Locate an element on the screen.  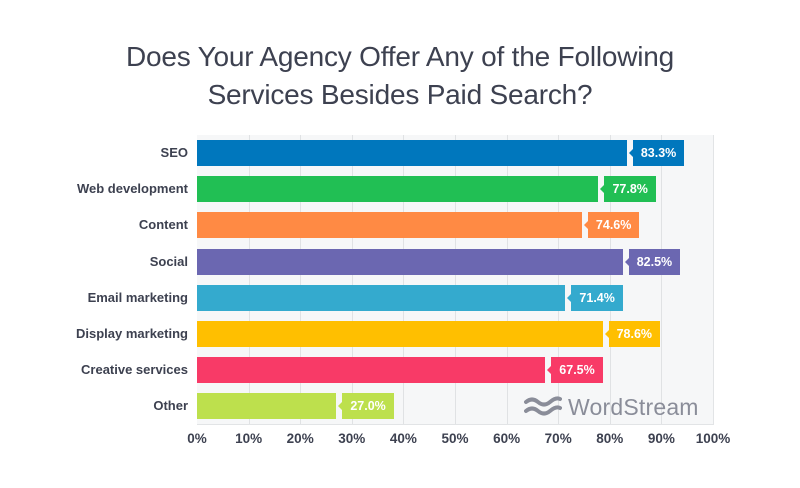
category-label: Other is located at coordinates (170, 405).